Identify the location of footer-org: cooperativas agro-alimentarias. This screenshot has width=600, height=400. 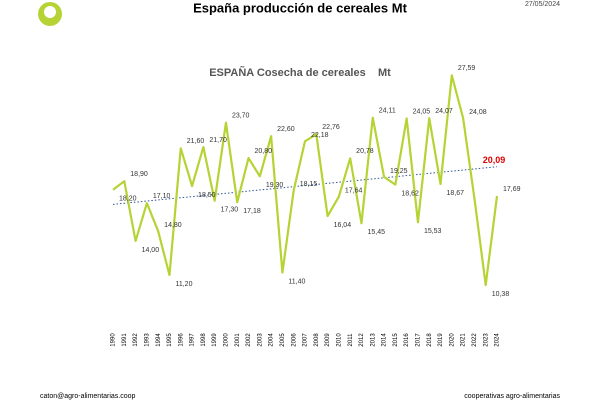
(512, 396).